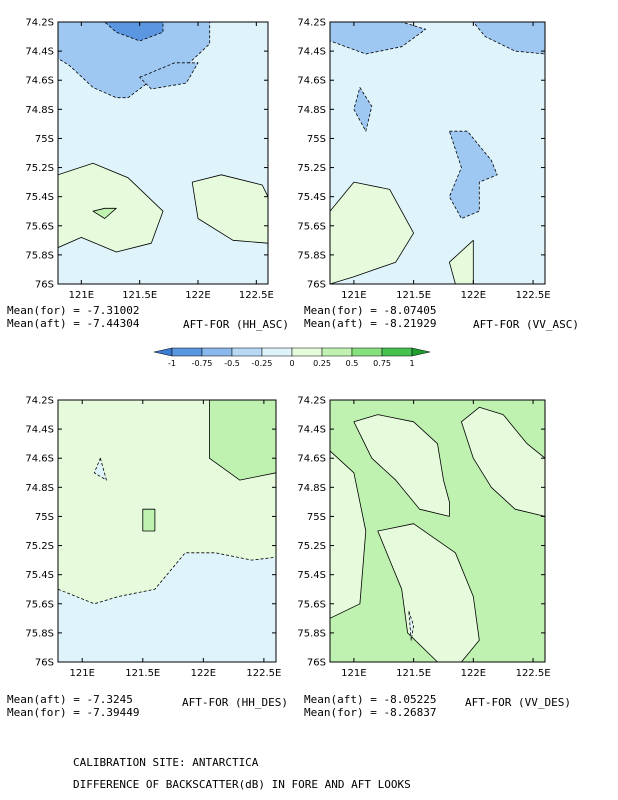 This screenshot has height=800, width=618. I want to click on panel-stat: Mean(aft) = -7.3245, so click(70, 699).